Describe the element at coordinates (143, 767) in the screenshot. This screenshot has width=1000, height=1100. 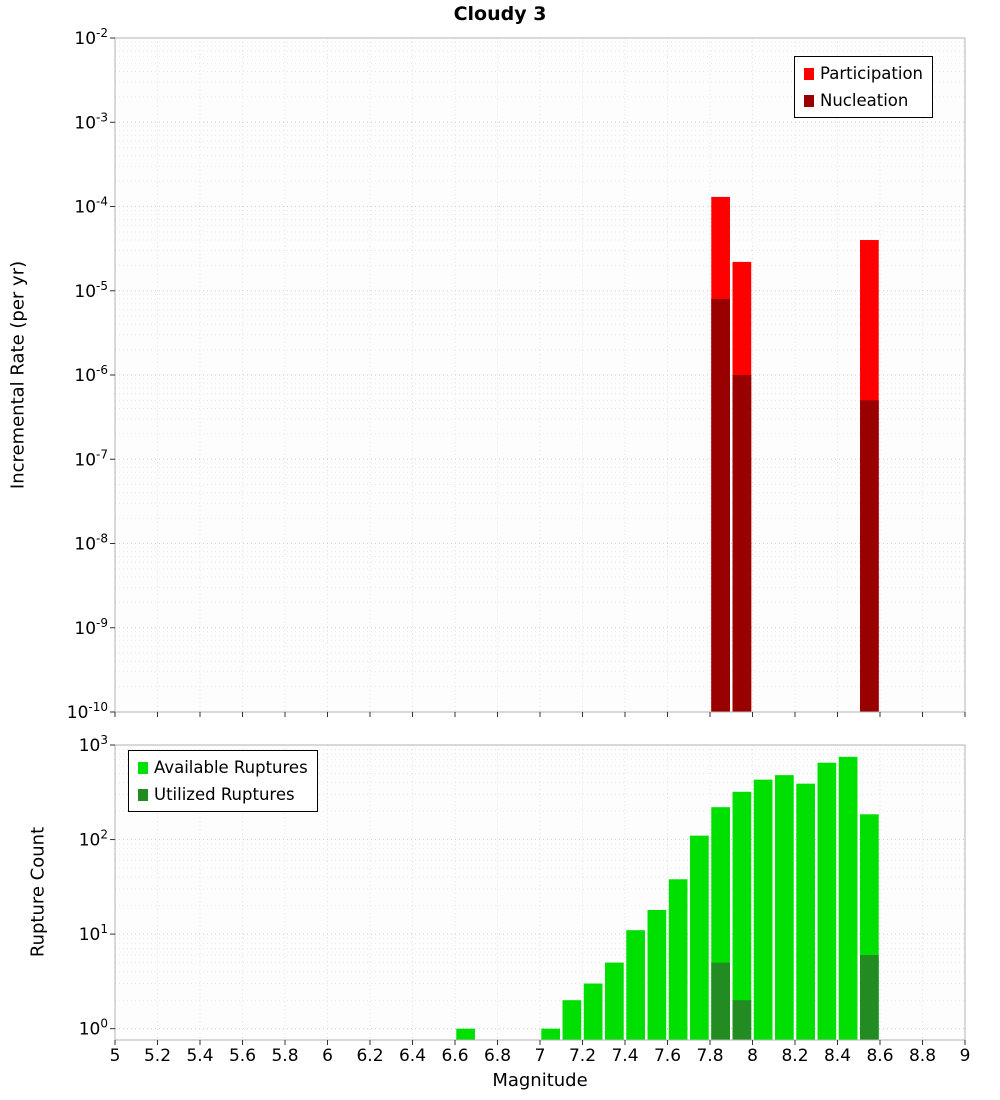
I see `available-ruptures-swatch-icon` at that location.